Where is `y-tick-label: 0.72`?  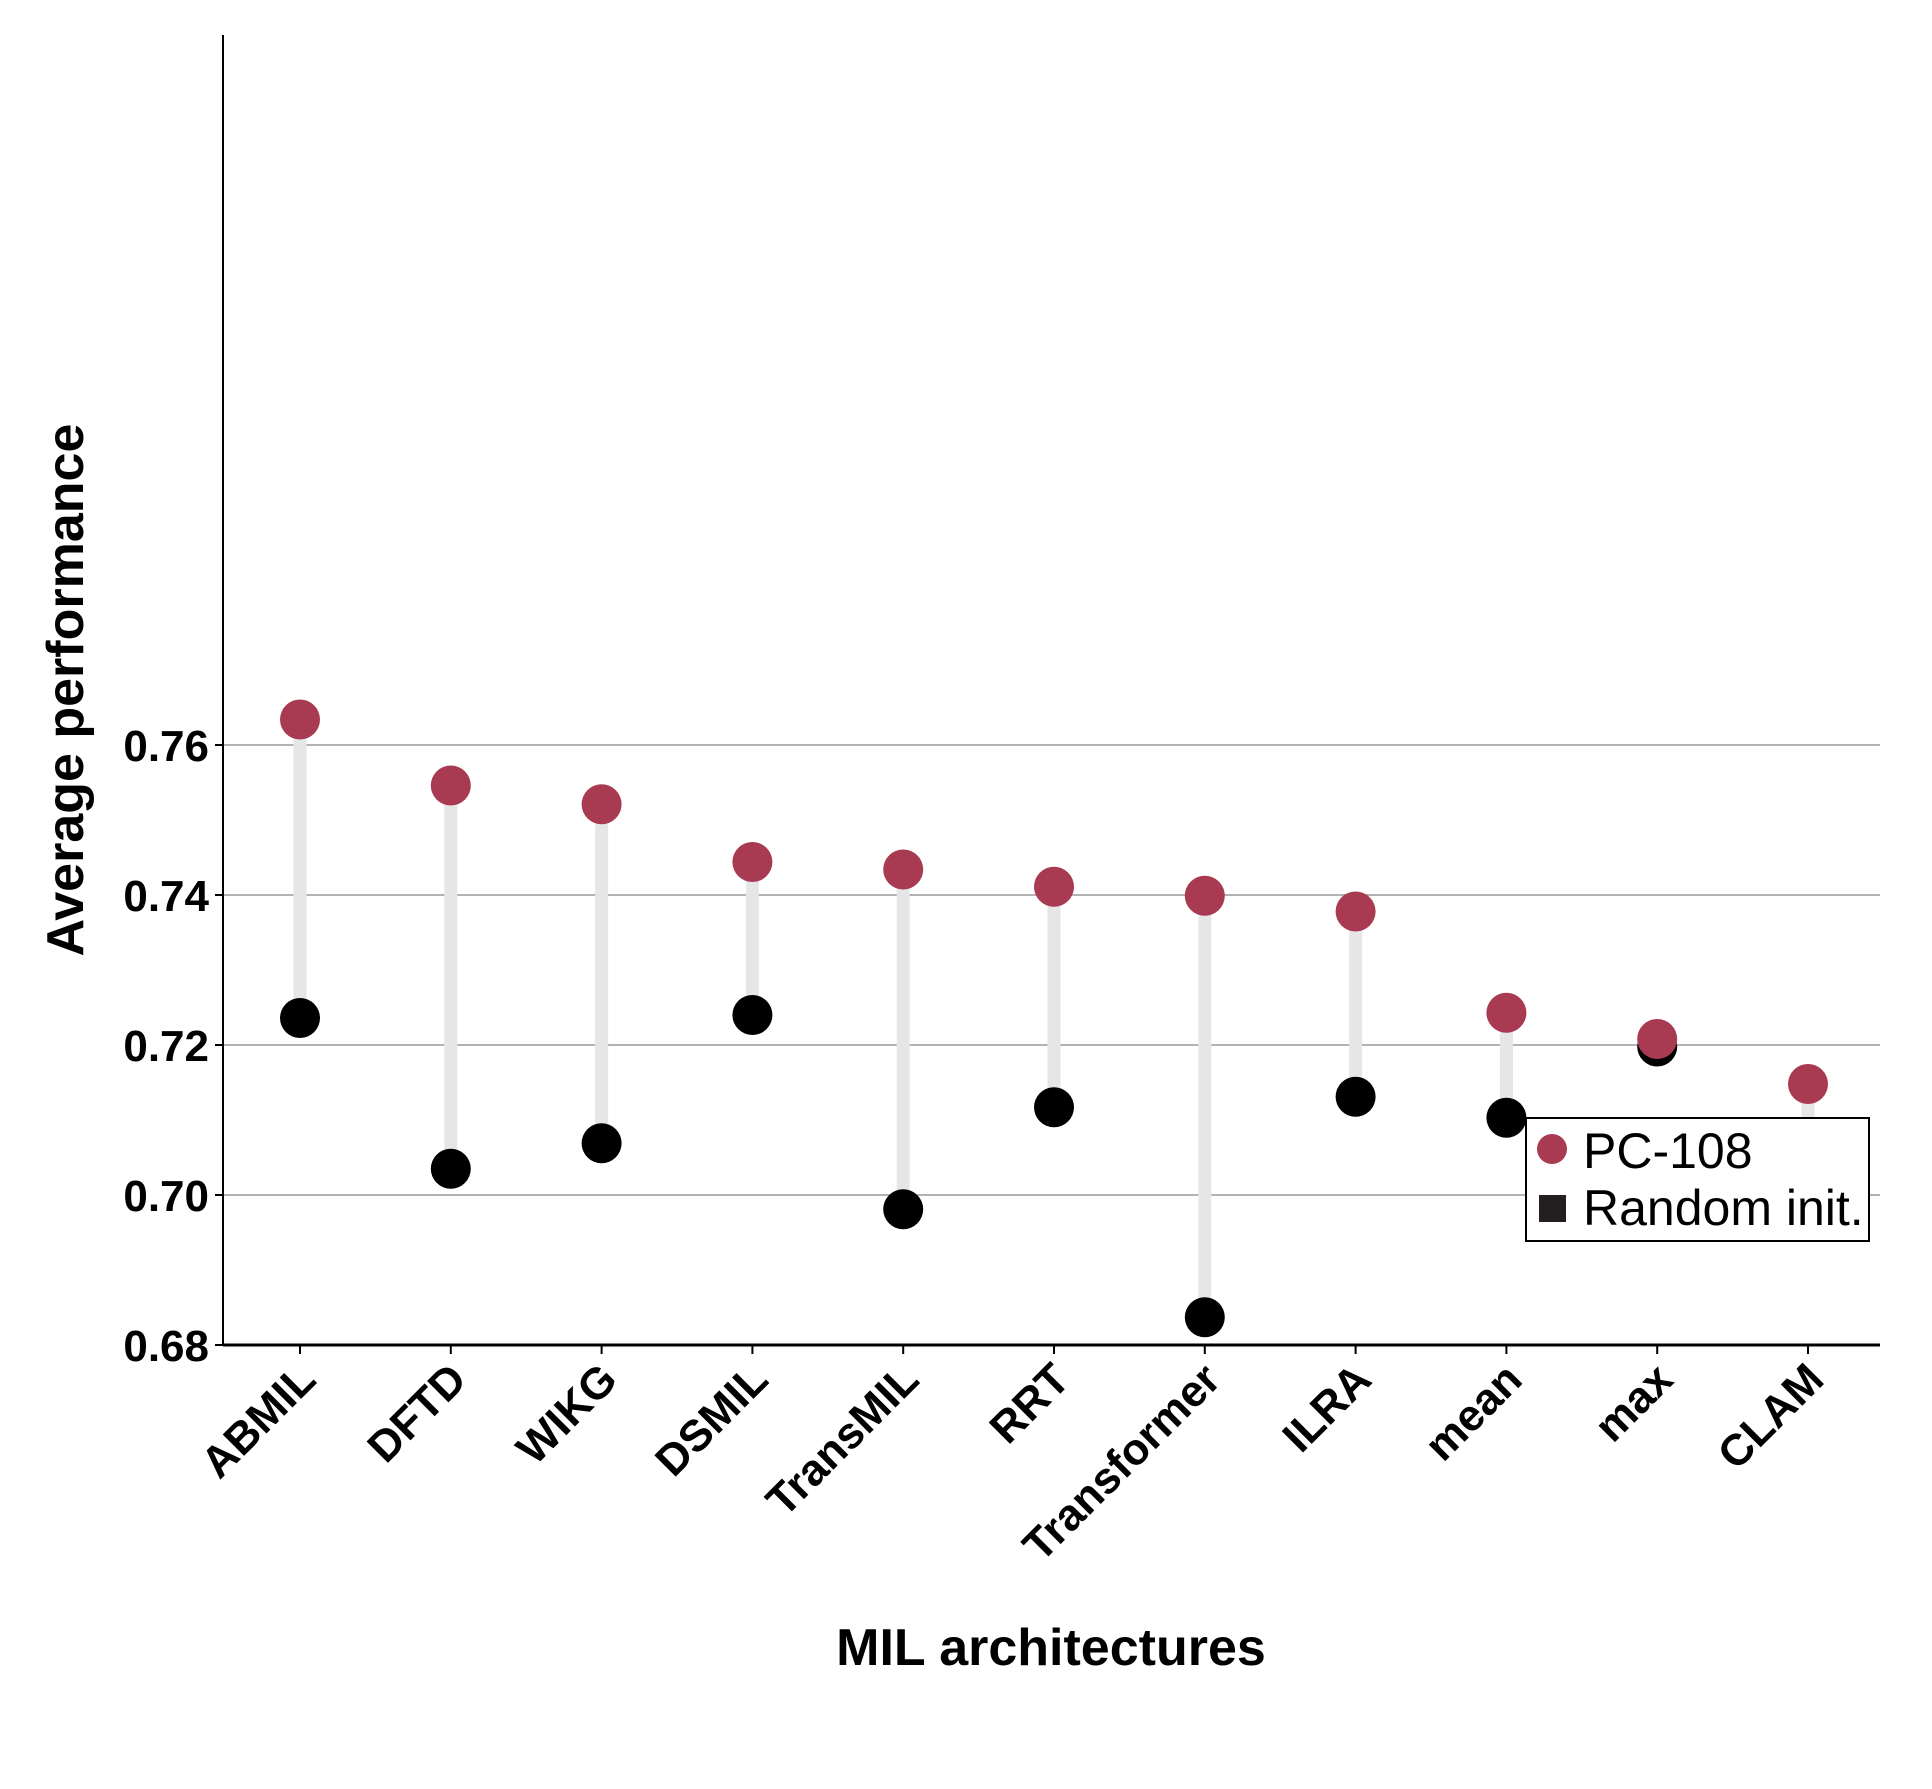
y-tick-label: 0.72 is located at coordinates (166, 1046).